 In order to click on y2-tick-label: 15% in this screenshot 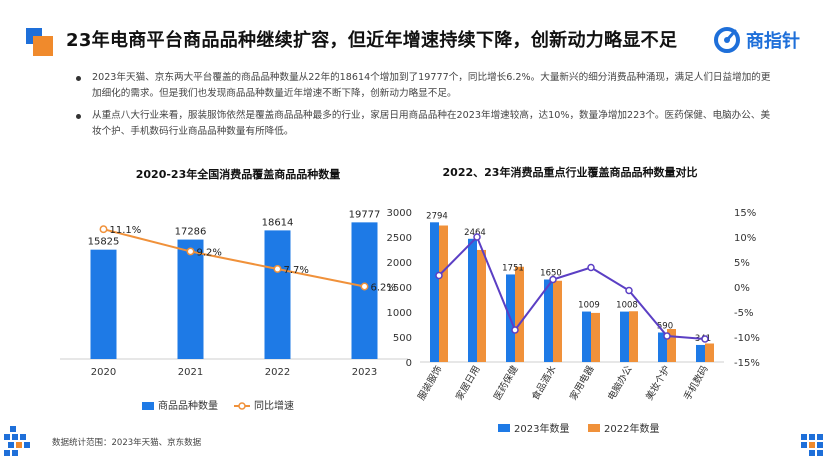, I will do `click(745, 213)`.